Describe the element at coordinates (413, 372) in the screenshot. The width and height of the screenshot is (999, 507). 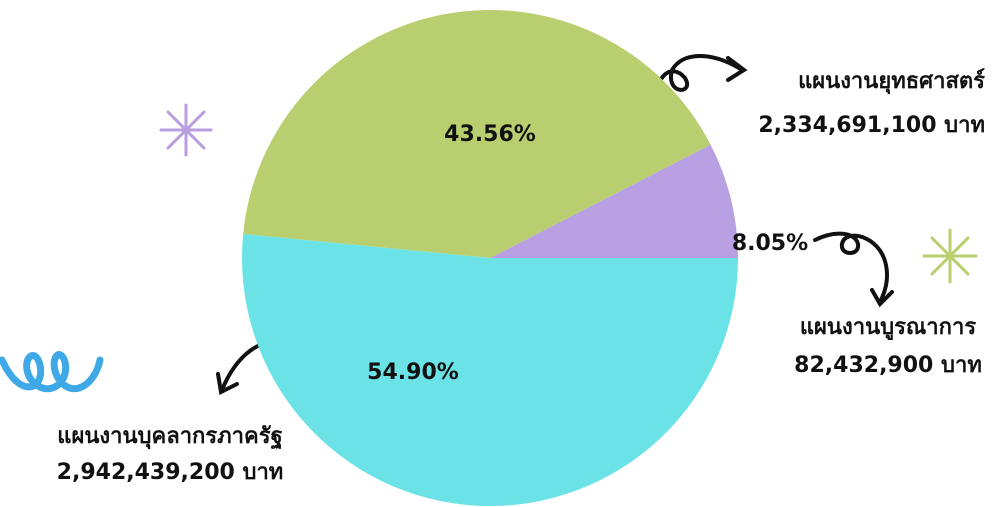
I see `value-label: 54.90%` at that location.